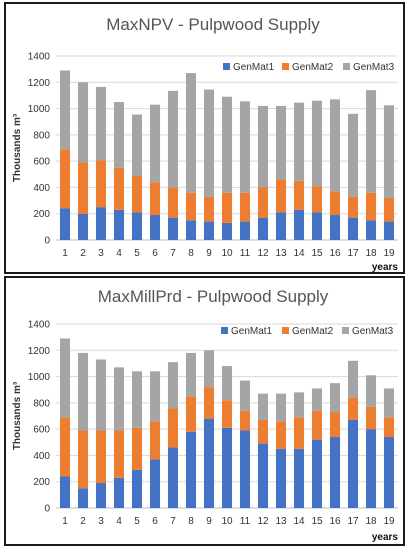 This screenshot has height=550, width=411. I want to click on x-tick-label: 12, so click(263, 521).